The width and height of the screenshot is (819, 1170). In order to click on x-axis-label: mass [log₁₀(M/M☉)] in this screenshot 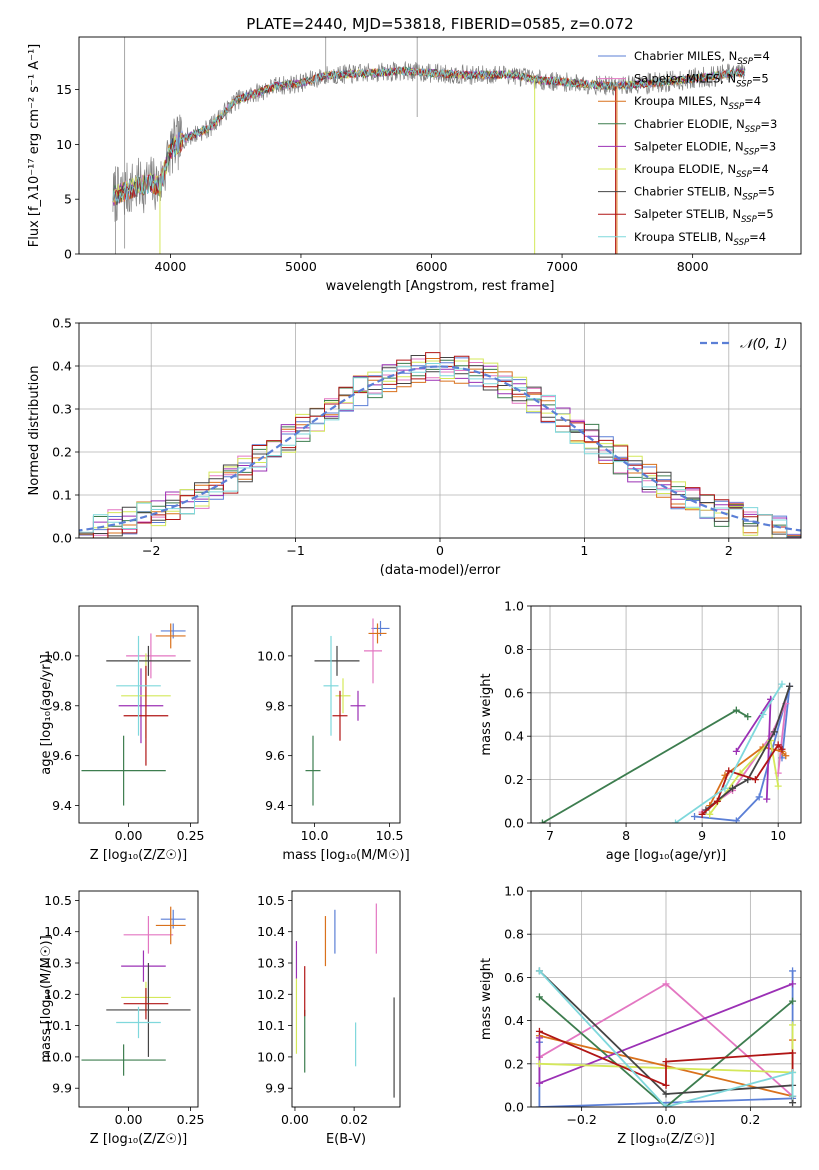, I will do `click(345, 855)`.